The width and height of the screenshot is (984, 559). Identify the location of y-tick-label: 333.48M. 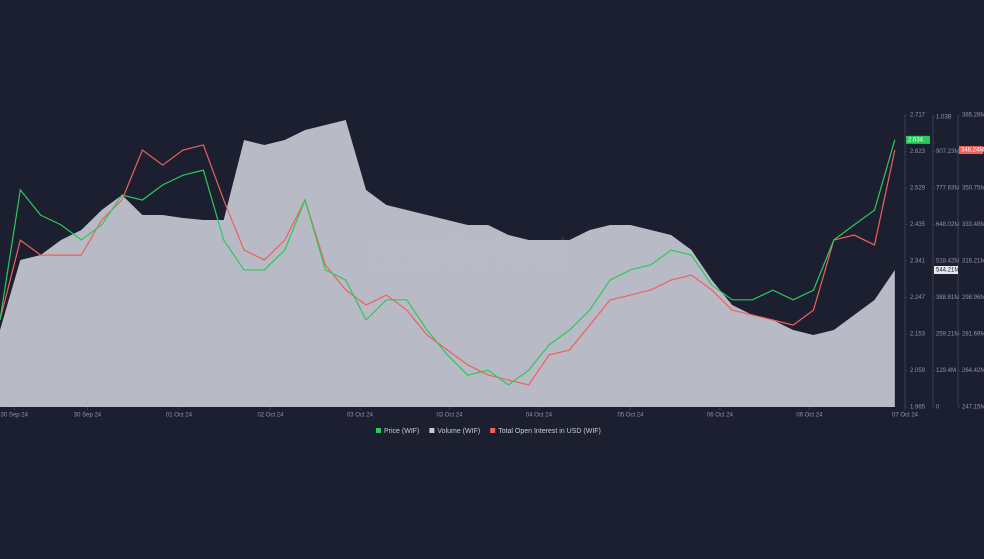
(973, 225).